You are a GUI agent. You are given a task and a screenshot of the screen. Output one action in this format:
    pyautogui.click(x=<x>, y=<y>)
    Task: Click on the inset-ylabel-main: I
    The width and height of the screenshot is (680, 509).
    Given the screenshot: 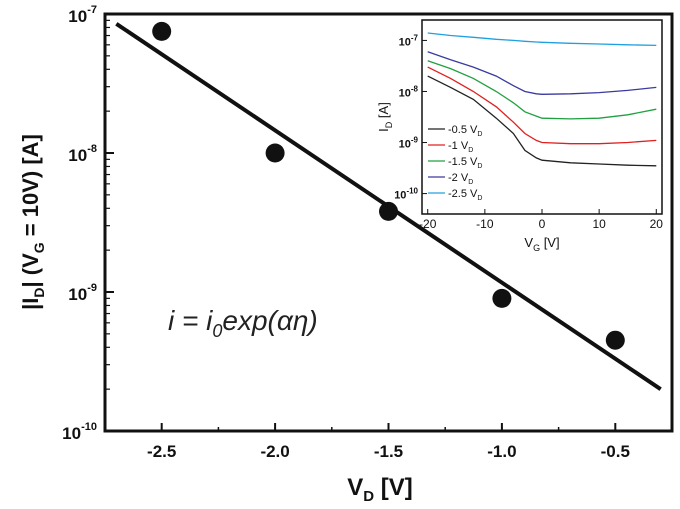 What is the action you would take?
    pyautogui.click(x=383, y=130)
    